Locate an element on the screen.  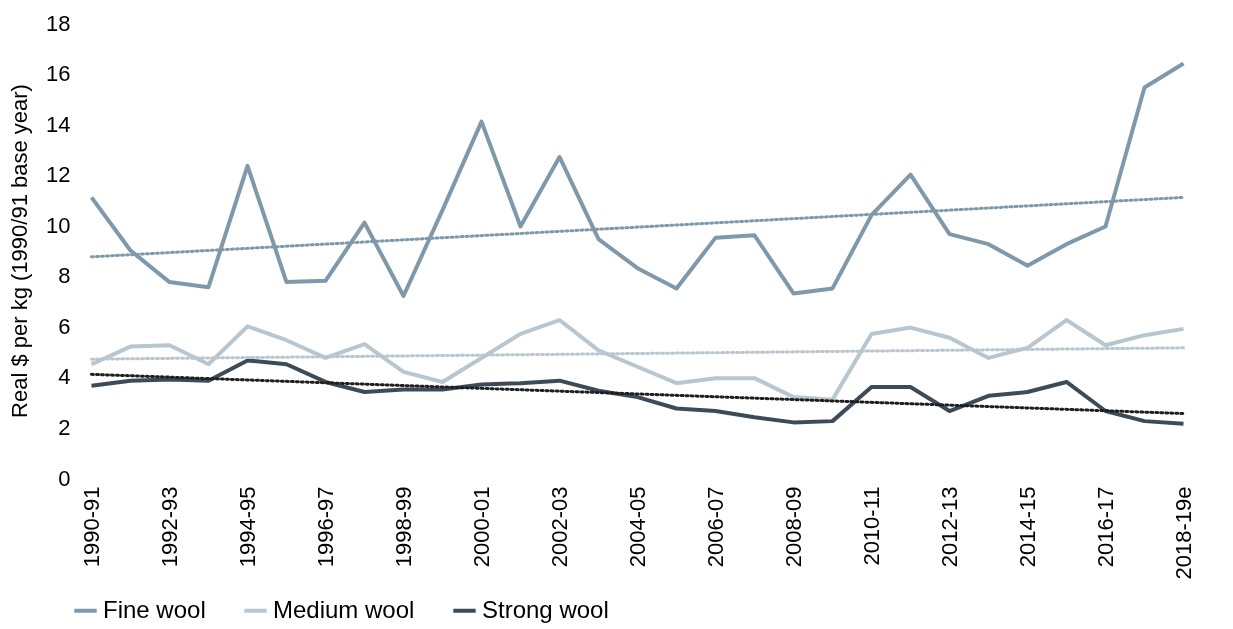
x-tick-label: 2004-05 is located at coordinates (637, 527).